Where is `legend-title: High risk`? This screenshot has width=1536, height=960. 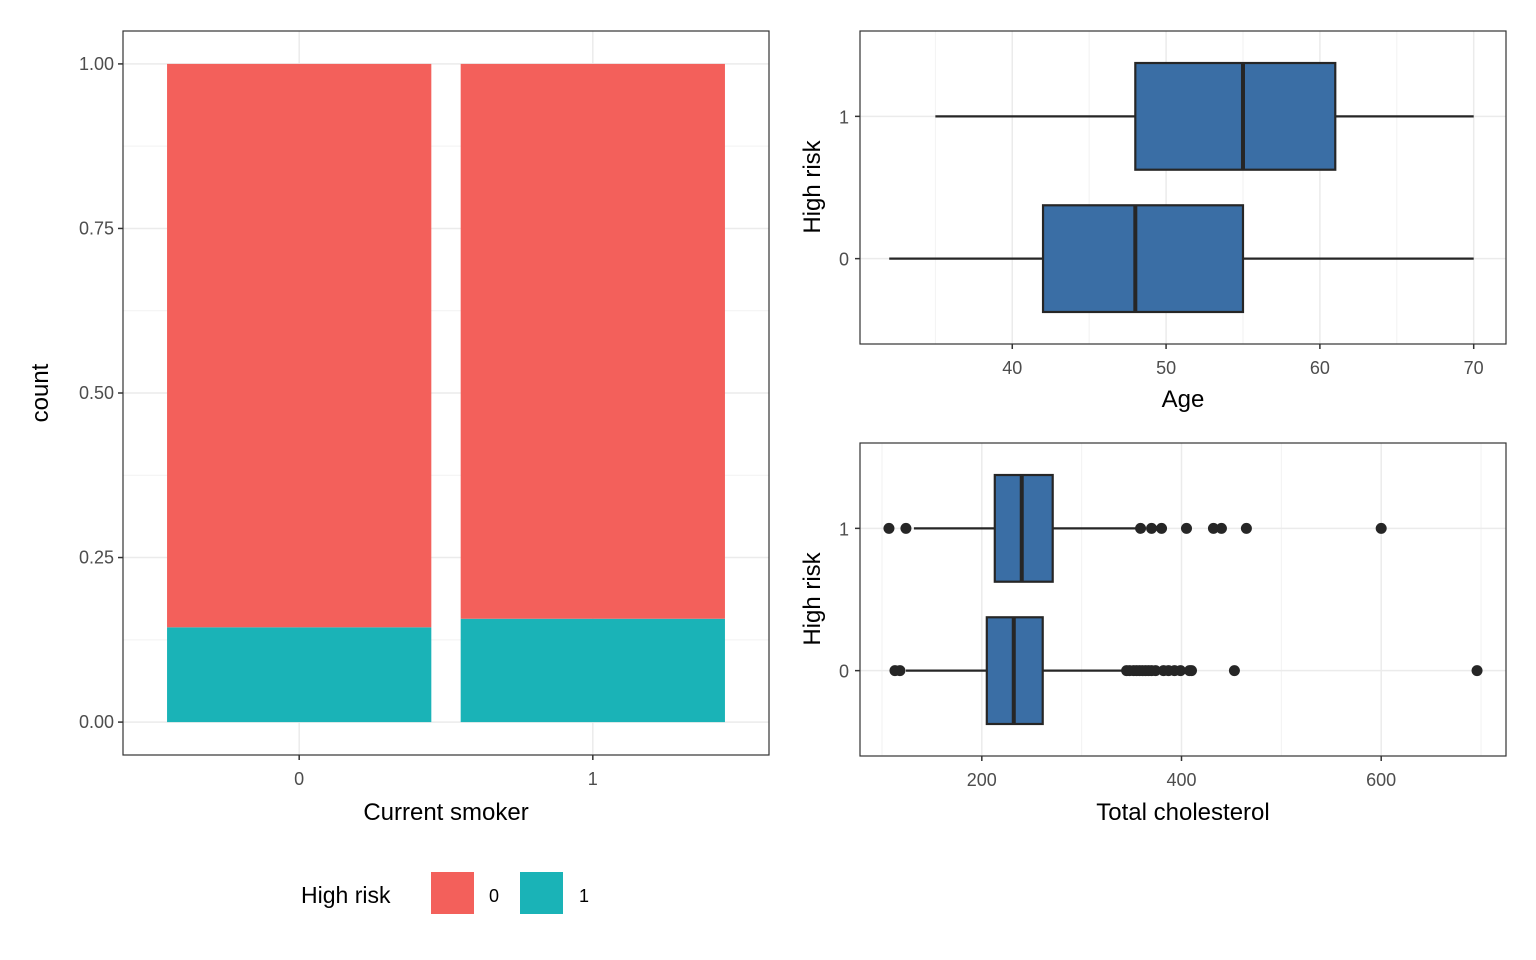 legend-title: High risk is located at coordinates (346, 895).